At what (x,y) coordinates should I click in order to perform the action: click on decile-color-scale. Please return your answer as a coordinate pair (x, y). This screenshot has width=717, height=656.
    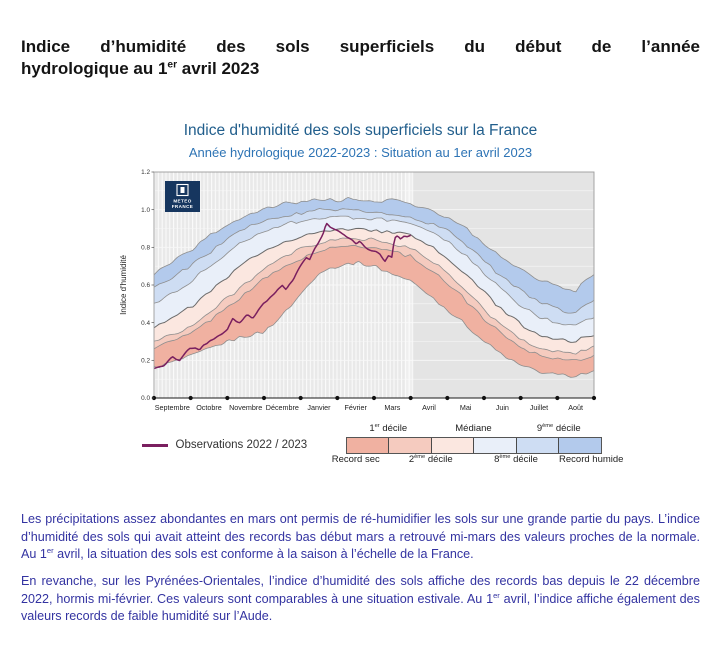
    Looking at the image, I should click on (473, 446).